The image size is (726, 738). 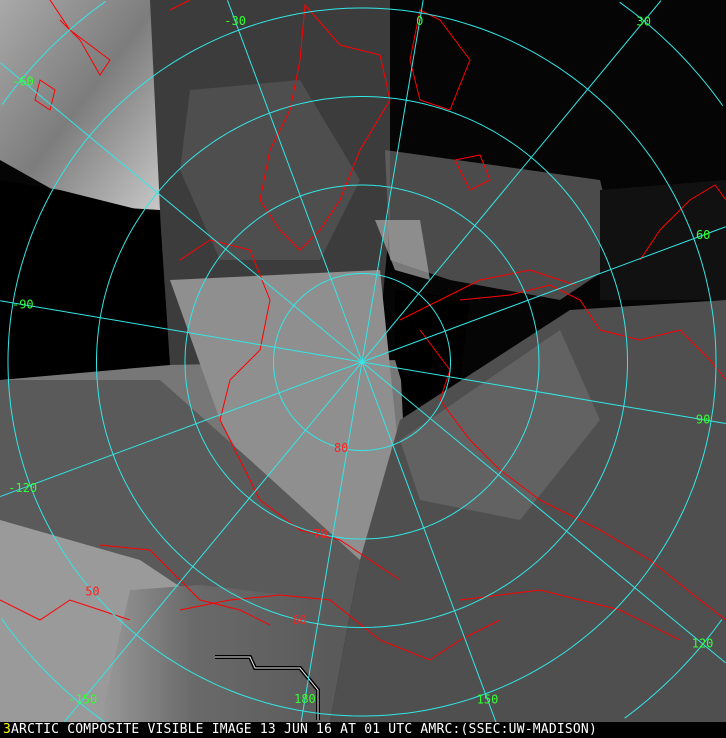 I want to click on longitude-label: 180, so click(x=305, y=699).